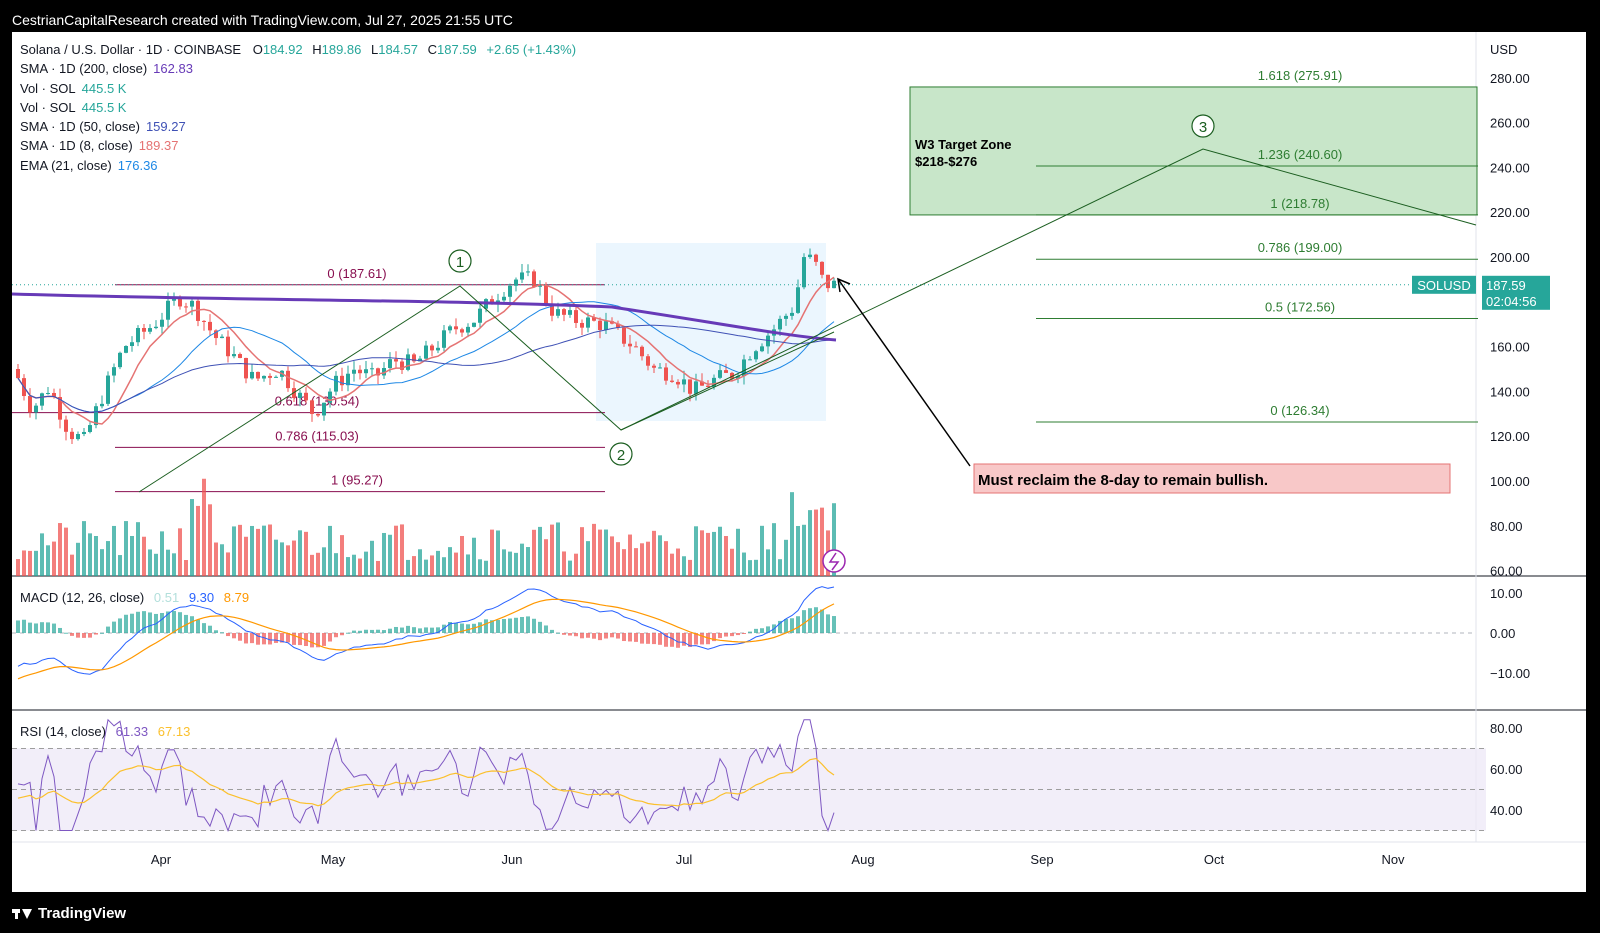 This screenshot has height=933, width=1600. I want to click on indicator-row: EMA (21, close) 176.36, so click(298, 165).